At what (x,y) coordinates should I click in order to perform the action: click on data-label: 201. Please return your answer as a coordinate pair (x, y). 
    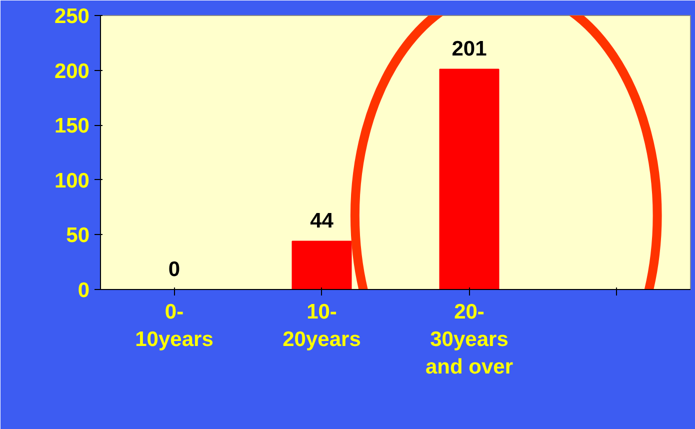
    Looking at the image, I should click on (470, 49).